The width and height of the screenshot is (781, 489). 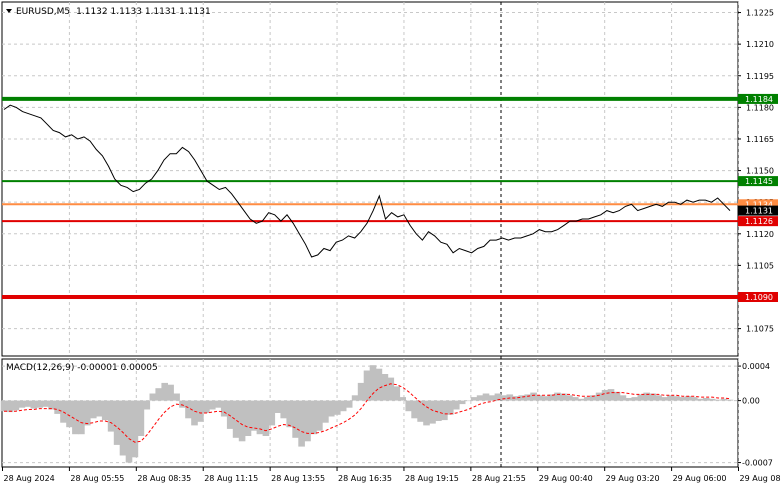 I want to click on price-tick-label: 1.1210, so click(x=760, y=44).